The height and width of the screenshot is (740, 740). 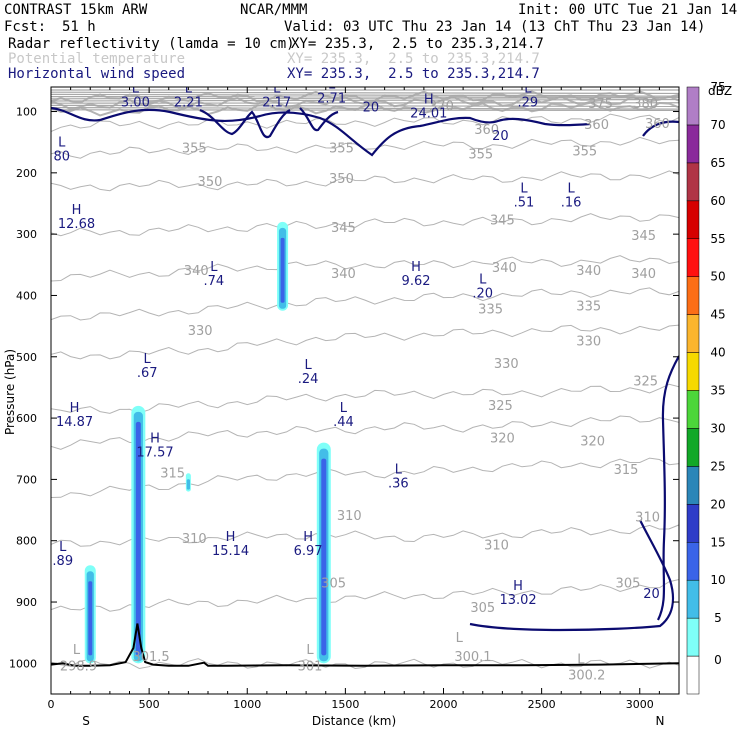 What do you see at coordinates (214, 281) in the screenshot?
I see `wind-extremum-value: .74` at bounding box center [214, 281].